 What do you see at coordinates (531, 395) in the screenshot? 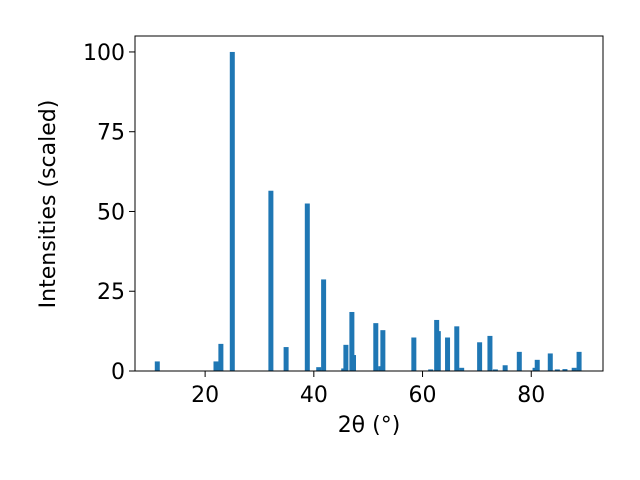
I see `x-tick-label: 80` at bounding box center [531, 395].